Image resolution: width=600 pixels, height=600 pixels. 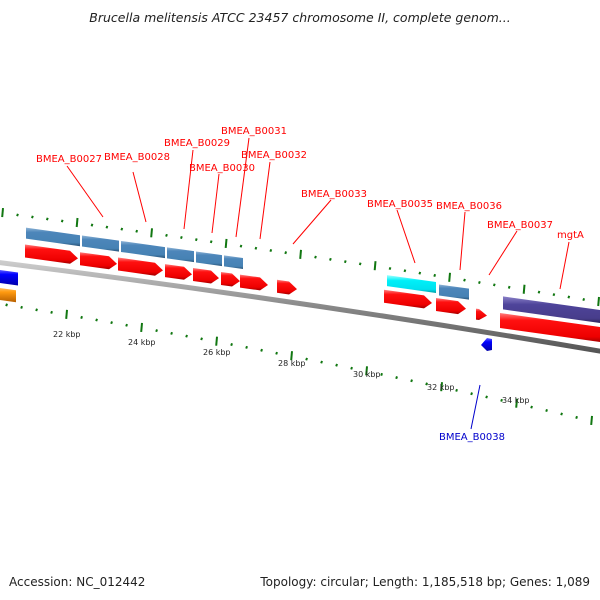 I want to click on gene-label: BMEA_B0038, so click(x=472, y=437).